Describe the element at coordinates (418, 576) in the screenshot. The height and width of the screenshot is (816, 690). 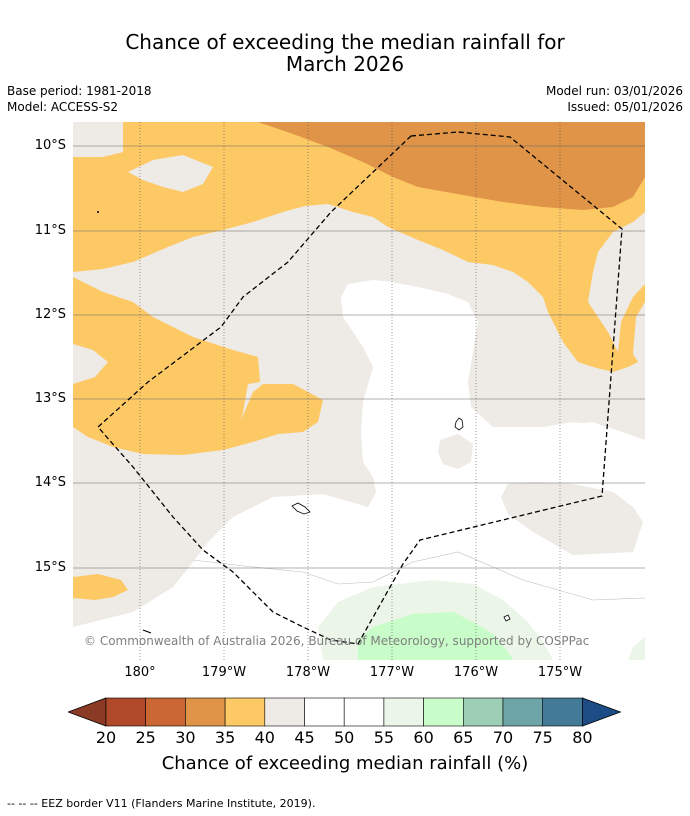
I see `contour-line-south` at that location.